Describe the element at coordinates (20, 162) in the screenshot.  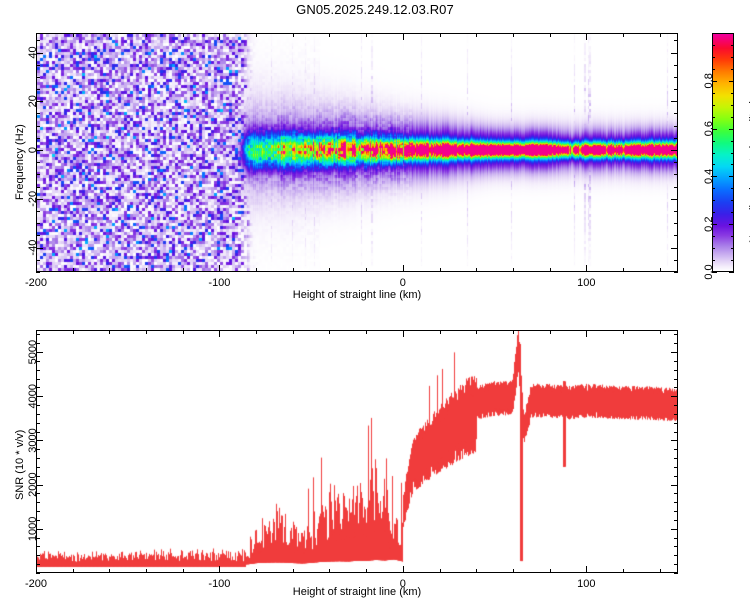
I see `spectrogram-y-axis-label: Frequency (Hz)` at that location.